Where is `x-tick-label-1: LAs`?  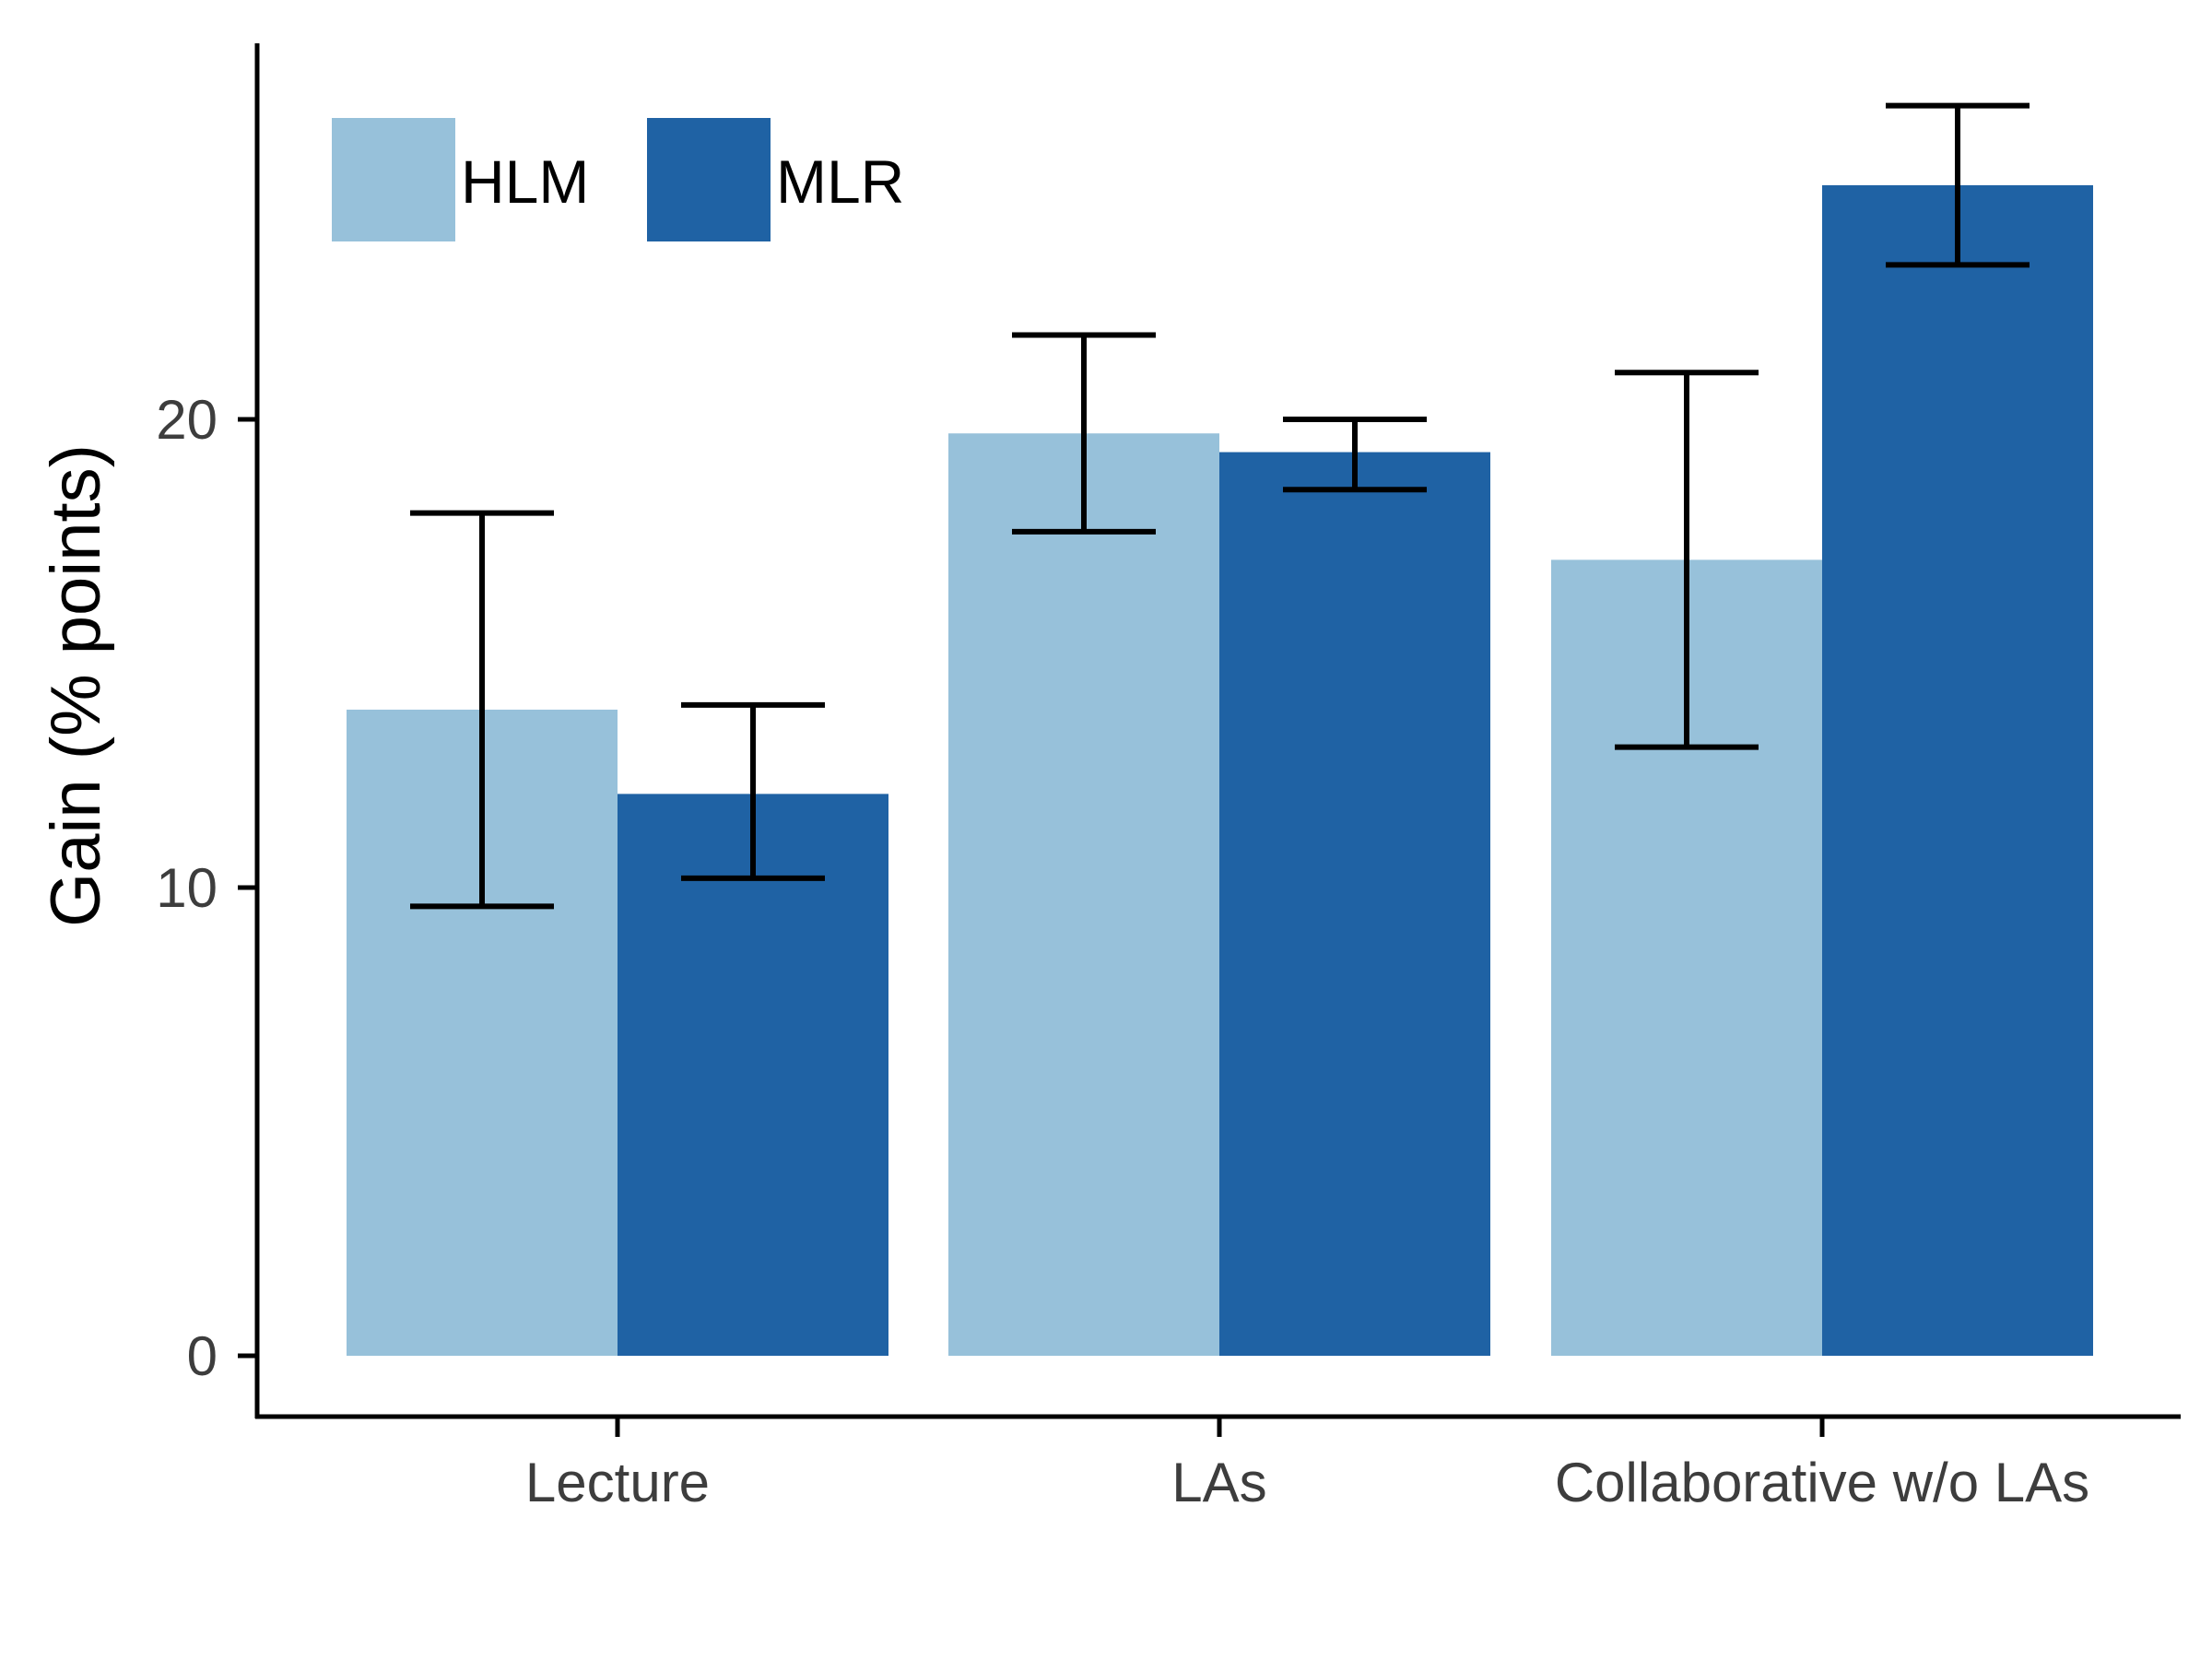
x-tick-label-1: LAs is located at coordinates (1218, 1482).